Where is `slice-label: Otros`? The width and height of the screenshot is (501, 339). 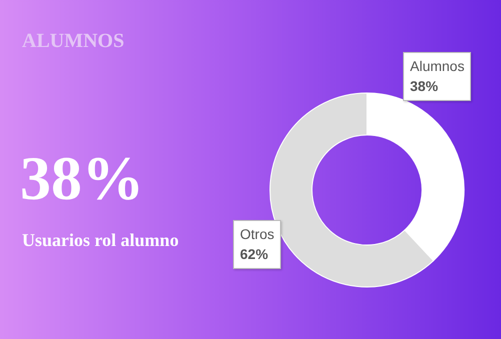
slice-label: Otros is located at coordinates (257, 234).